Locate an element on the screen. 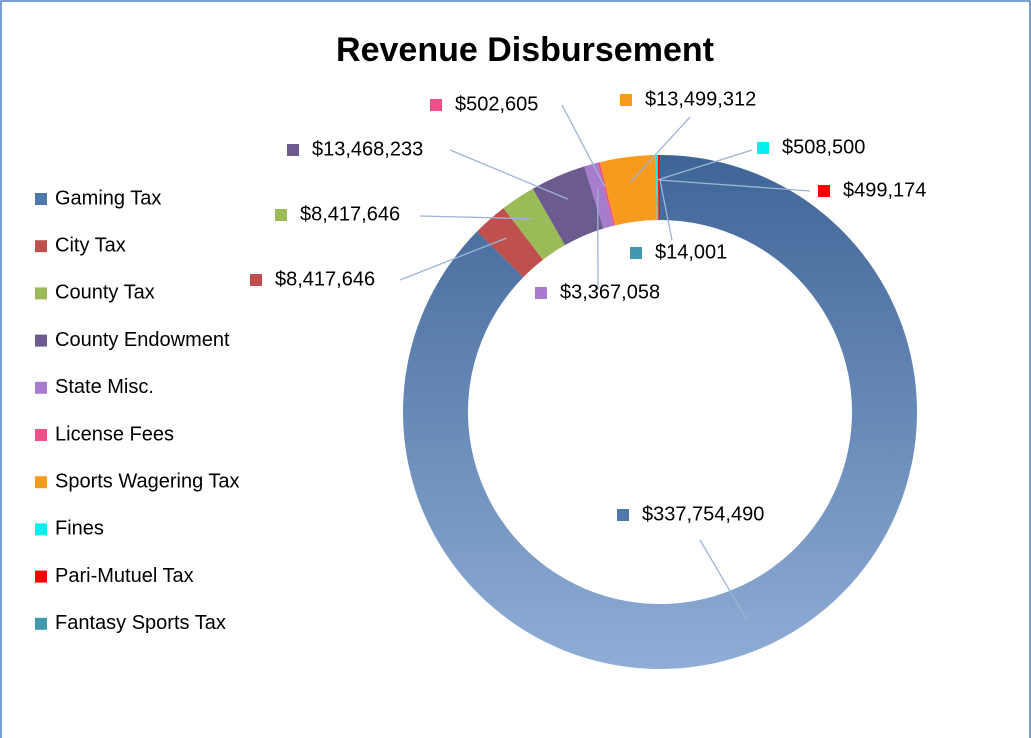 This screenshot has height=738, width=1031. legend-label: Pari-Mutuel Tax is located at coordinates (124, 576).